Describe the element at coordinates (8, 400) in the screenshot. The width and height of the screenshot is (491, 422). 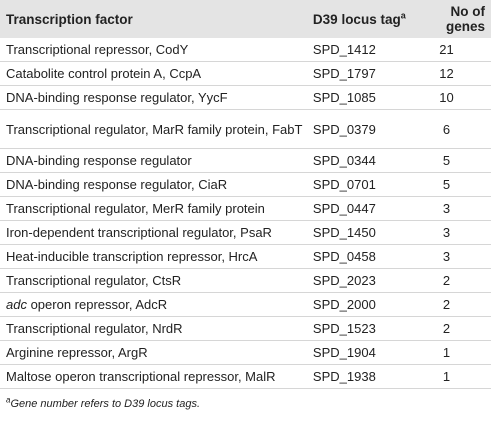
I see `footnote-marker: a` at that location.